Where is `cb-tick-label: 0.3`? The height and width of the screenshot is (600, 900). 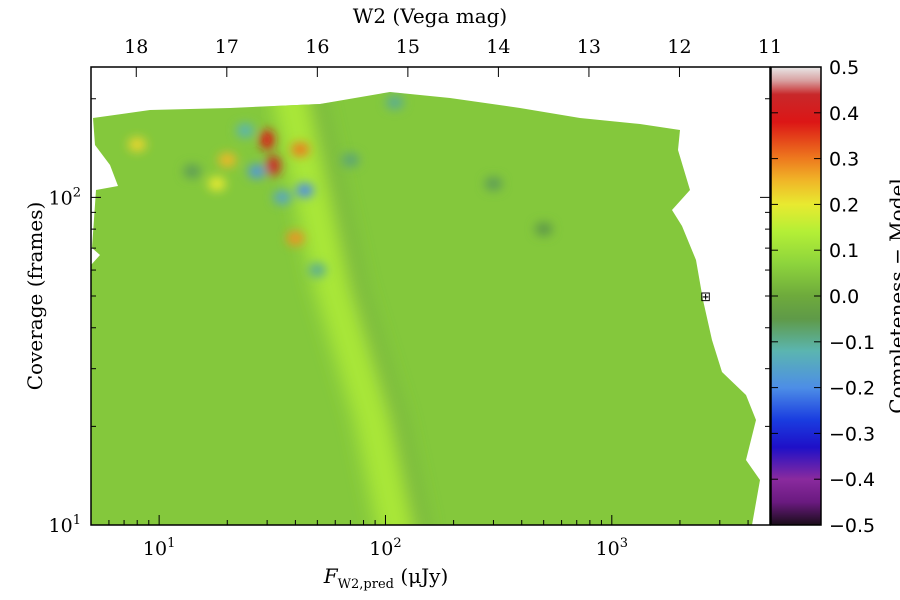 cb-tick-label: 0.3 is located at coordinates (844, 160).